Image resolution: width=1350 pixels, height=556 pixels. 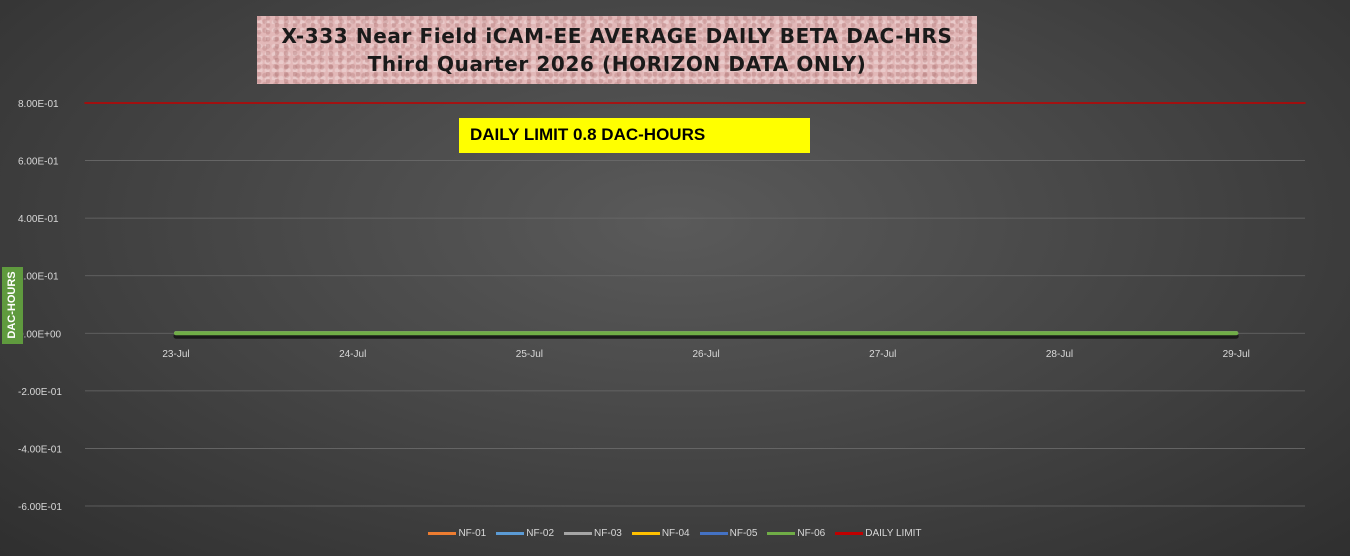 I want to click on legend-label: NF-04, so click(x=675, y=533).